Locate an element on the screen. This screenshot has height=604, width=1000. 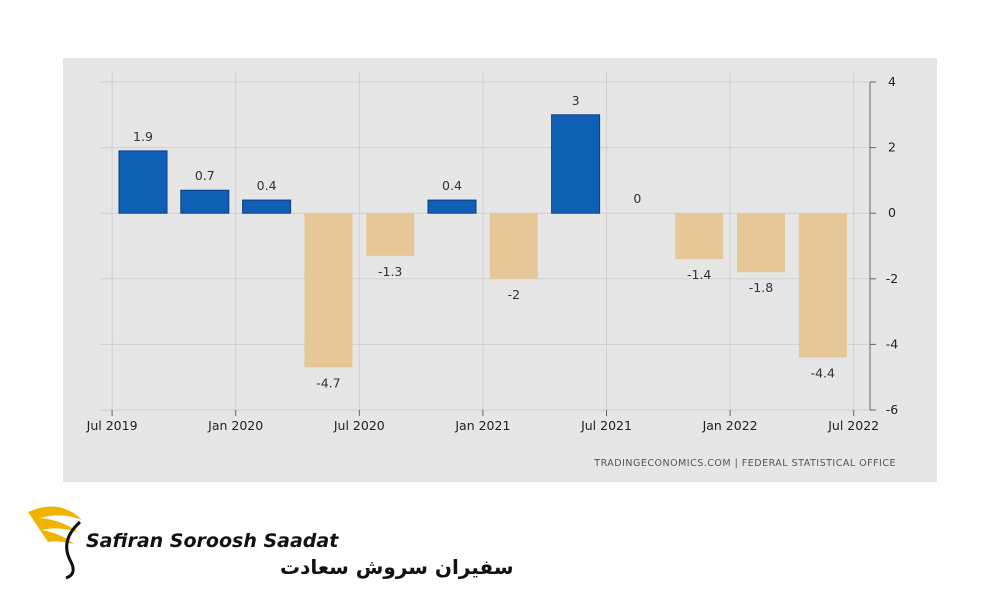
logo-wing is located at coordinates (55, 525).